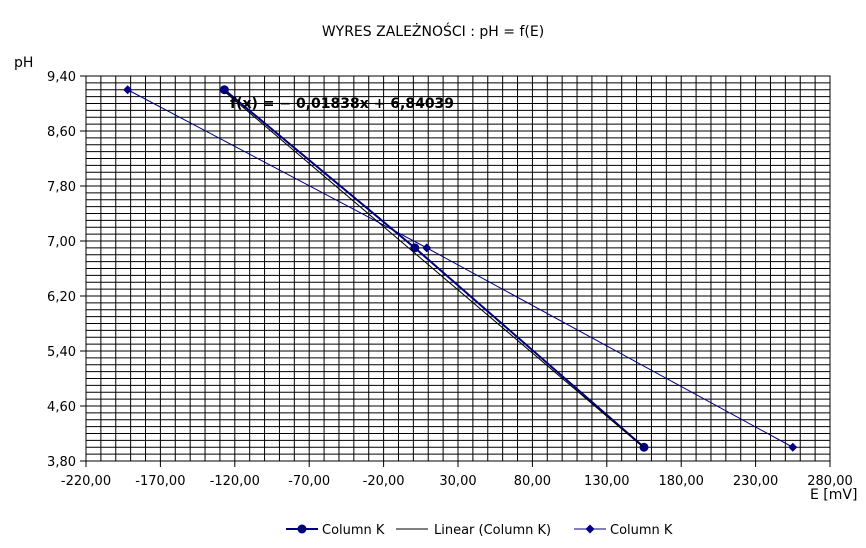  Describe the element at coordinates (384, 481) in the screenshot. I see `x-tick-label: -20,00` at that location.